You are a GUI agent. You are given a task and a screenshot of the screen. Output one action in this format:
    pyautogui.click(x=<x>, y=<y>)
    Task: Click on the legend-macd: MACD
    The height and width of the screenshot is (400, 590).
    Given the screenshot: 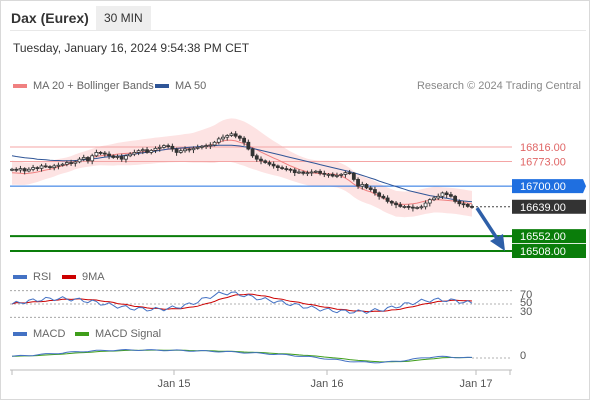 What is the action you would take?
    pyautogui.click(x=39, y=334)
    